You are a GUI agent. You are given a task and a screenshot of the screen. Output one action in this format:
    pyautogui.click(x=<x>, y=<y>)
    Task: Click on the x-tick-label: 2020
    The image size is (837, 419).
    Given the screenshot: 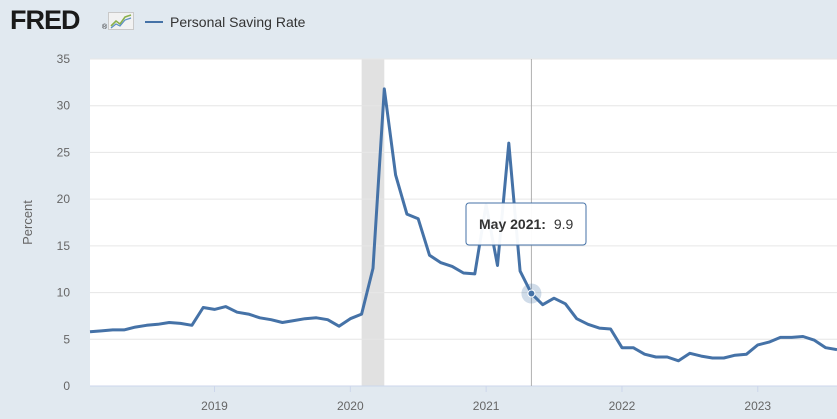 What is the action you would take?
    pyautogui.click(x=350, y=406)
    